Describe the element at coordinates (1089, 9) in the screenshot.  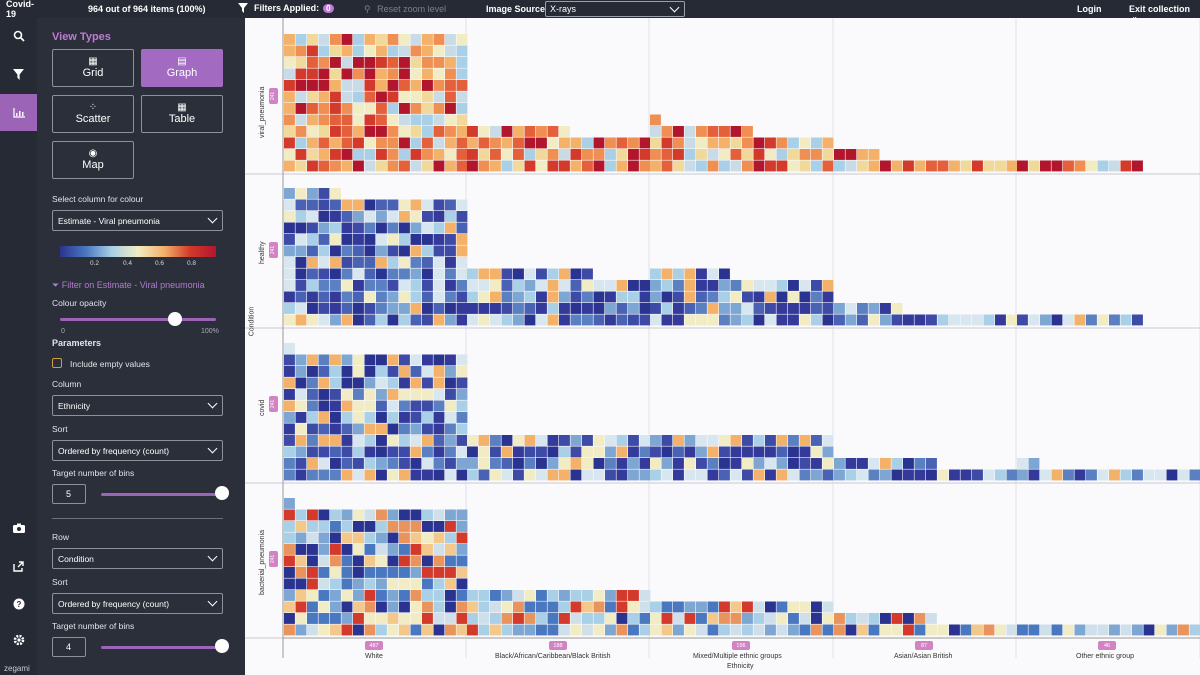
I see `login-link: Login` at that location.